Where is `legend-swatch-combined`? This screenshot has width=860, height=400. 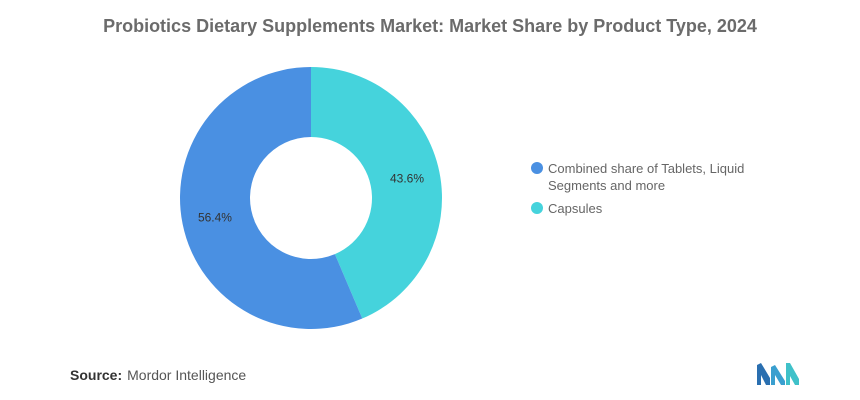 legend-swatch-combined is located at coordinates (537, 168).